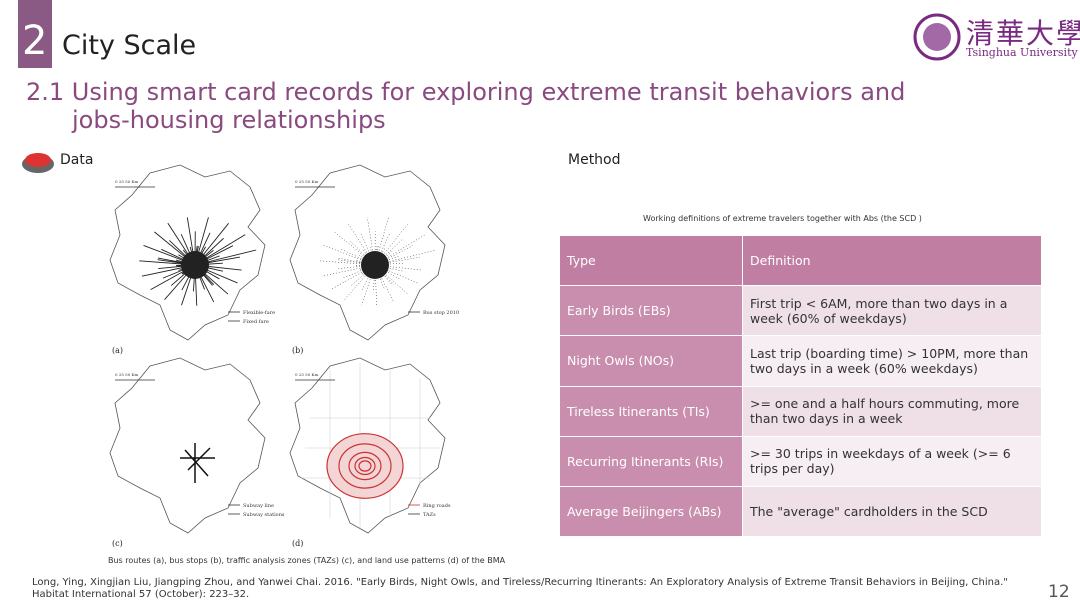 Image resolution: width=1080 pixels, height=607 pixels. What do you see at coordinates (594, 160) in the screenshot?
I see `method-label: Method` at bounding box center [594, 160].